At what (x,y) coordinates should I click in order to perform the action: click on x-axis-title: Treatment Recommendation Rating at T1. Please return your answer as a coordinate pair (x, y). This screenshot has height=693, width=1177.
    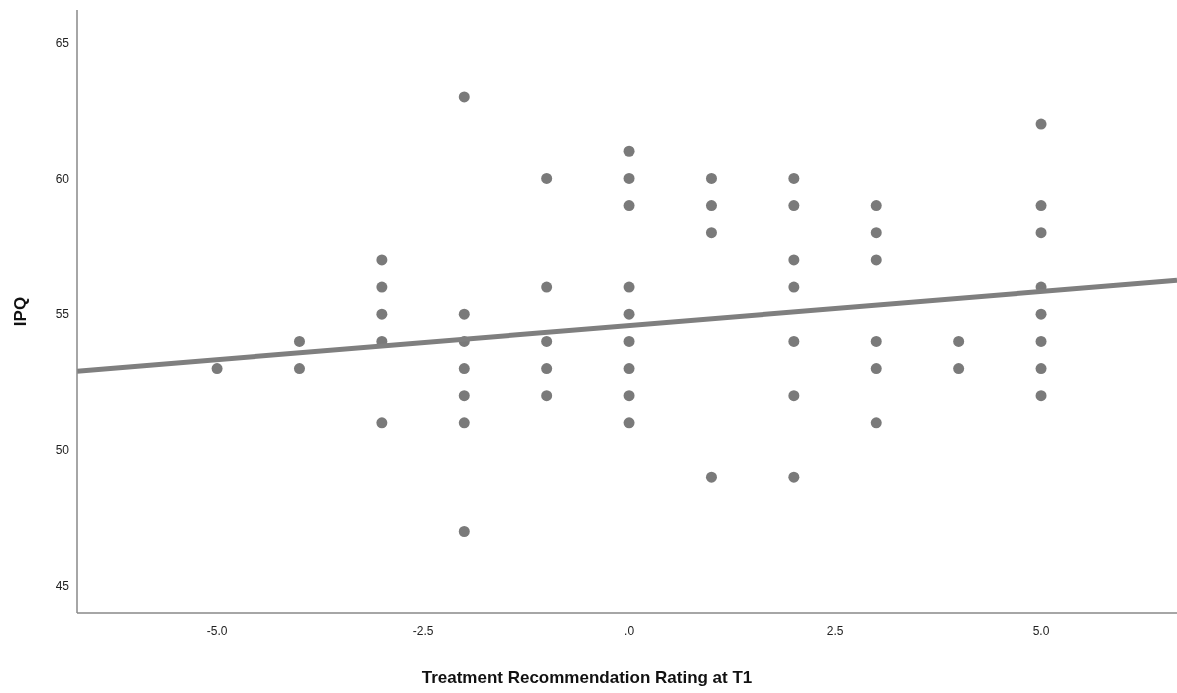
    Looking at the image, I should click on (587, 677).